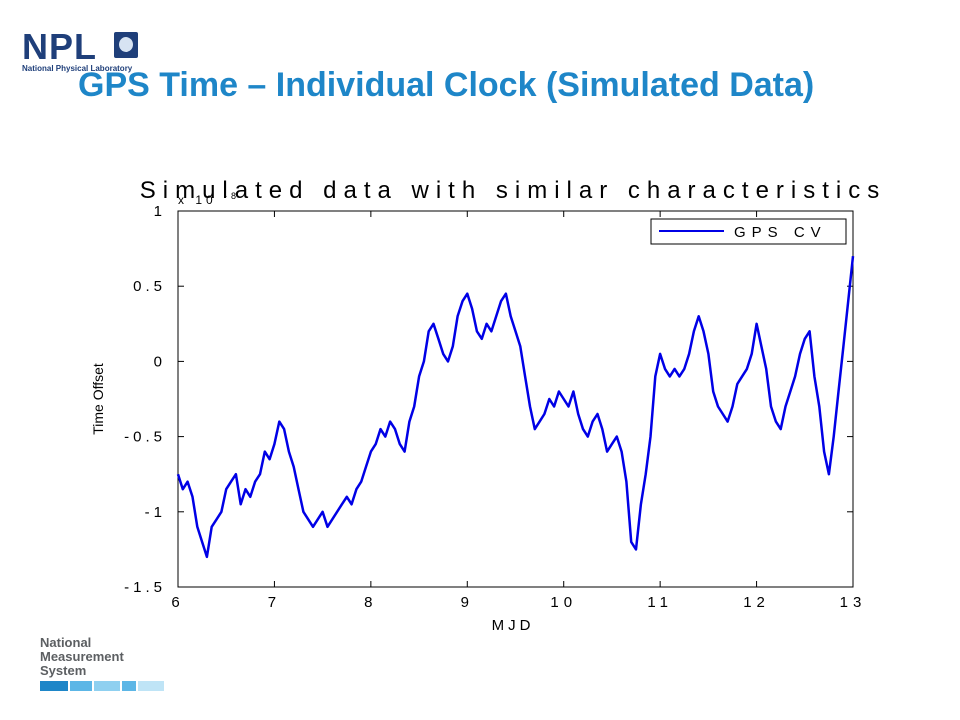  I want to click on nms-logo-line-1: National, so click(66, 642).